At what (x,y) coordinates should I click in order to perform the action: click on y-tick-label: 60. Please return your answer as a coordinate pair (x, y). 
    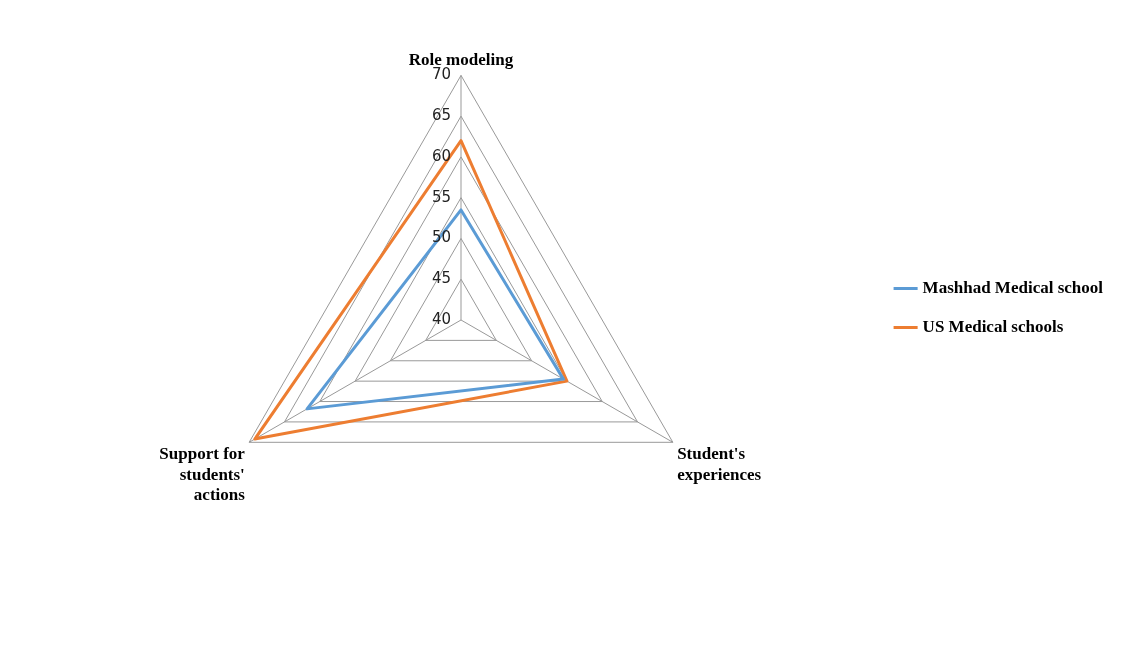
    Looking at the image, I should click on (441, 155).